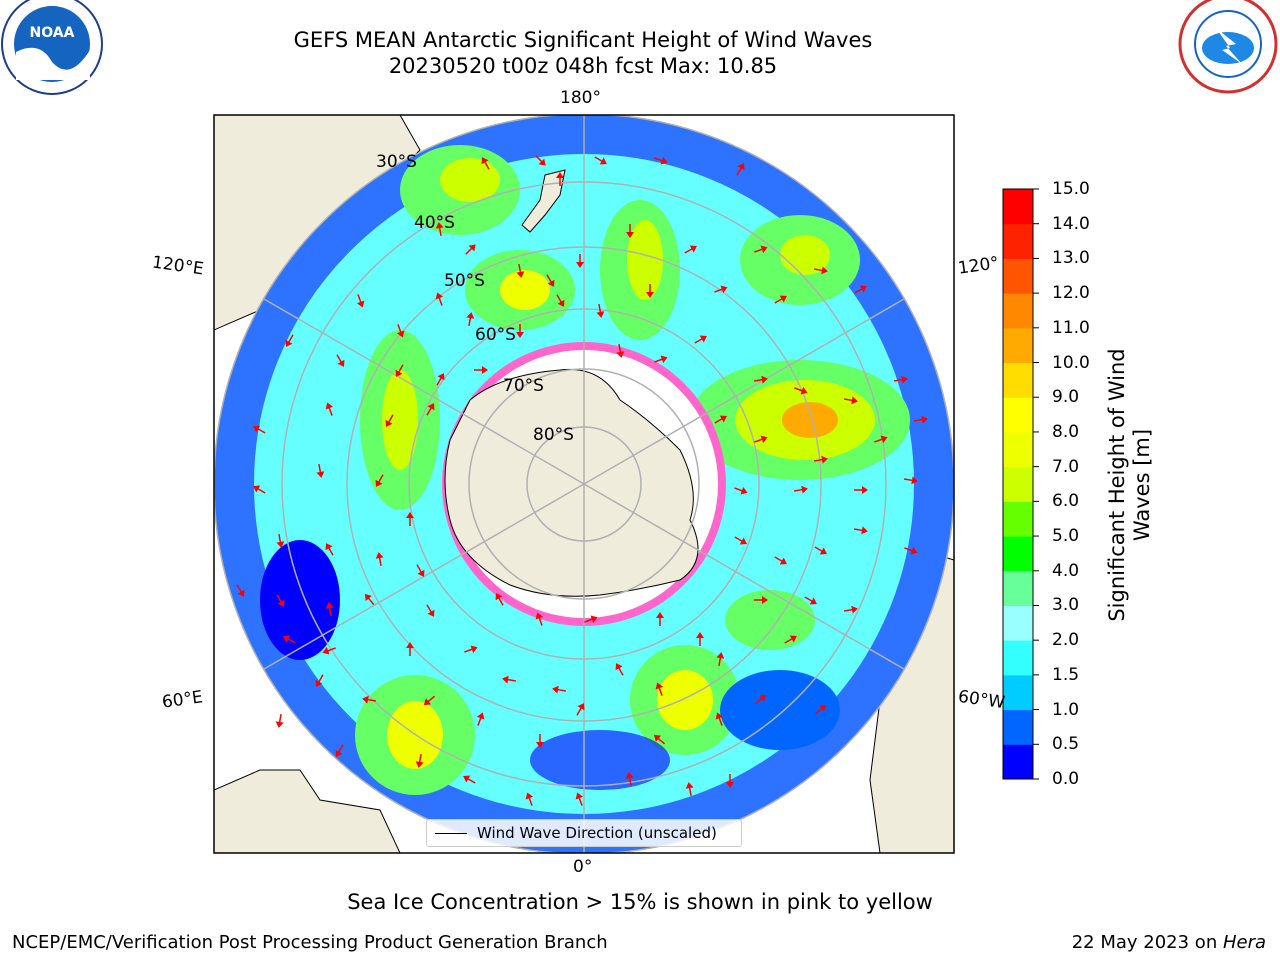  What do you see at coordinates (1066, 466) in the screenshot?
I see `colorbar-tick-label: 7.0` at bounding box center [1066, 466].